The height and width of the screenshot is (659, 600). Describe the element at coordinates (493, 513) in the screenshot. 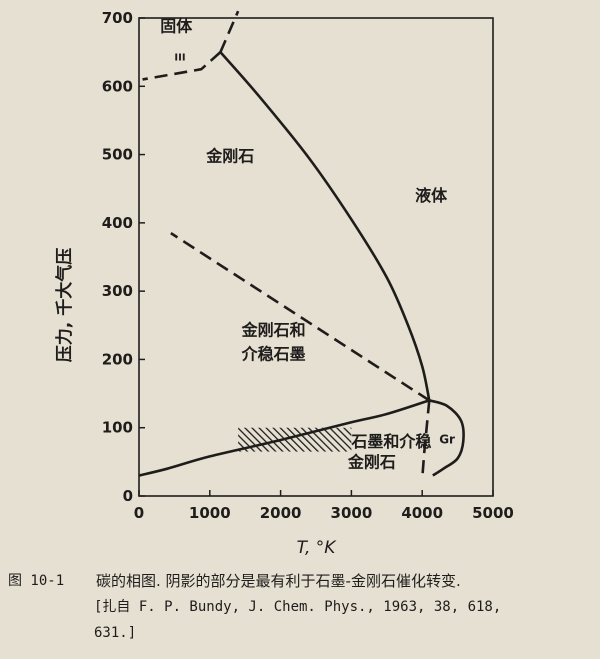

I see `x-tick-label: 5000` at that location.